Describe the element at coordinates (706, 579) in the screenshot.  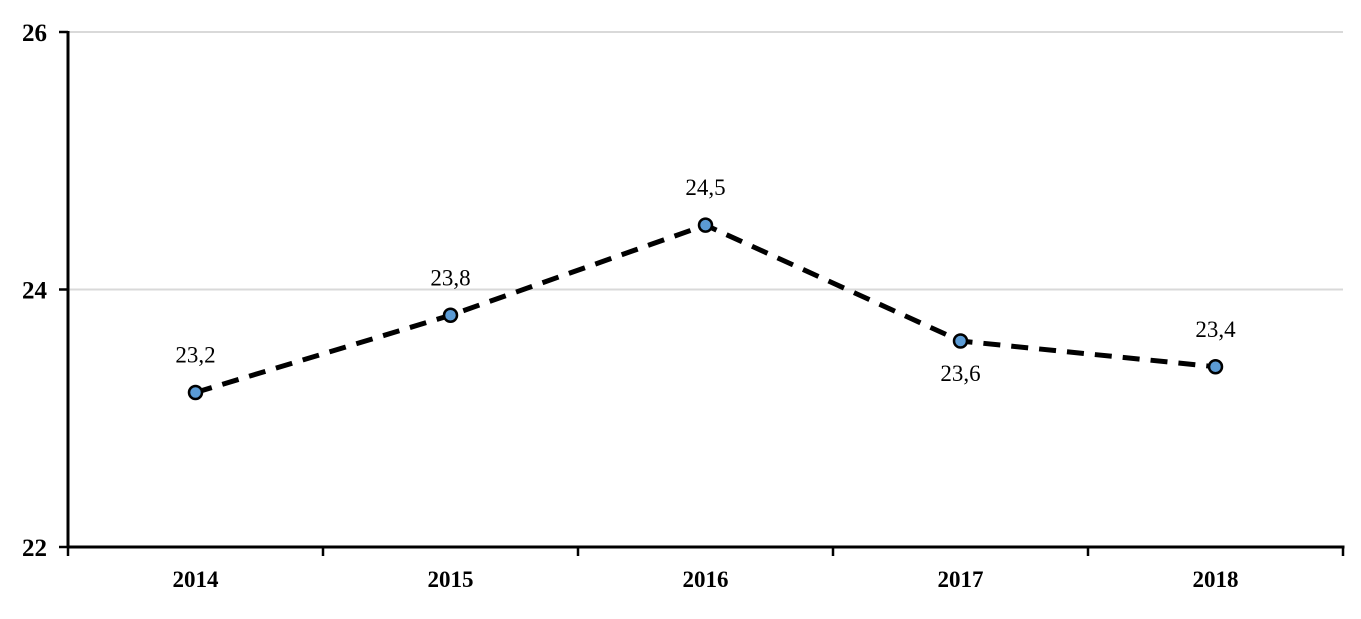
I see `x-axis-category-label: 2016` at that location.